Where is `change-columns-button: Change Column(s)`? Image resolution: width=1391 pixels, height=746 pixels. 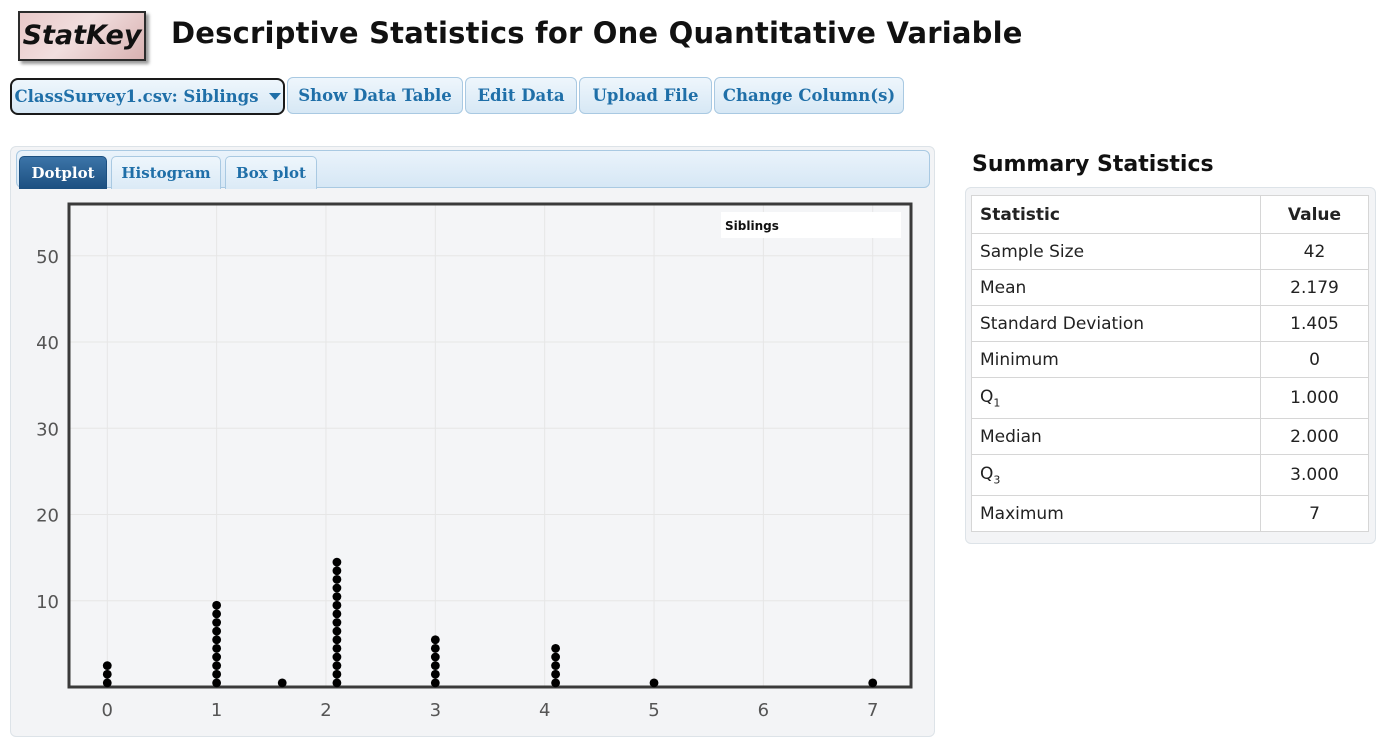
change-columns-button: Change Column(s) is located at coordinates (809, 95).